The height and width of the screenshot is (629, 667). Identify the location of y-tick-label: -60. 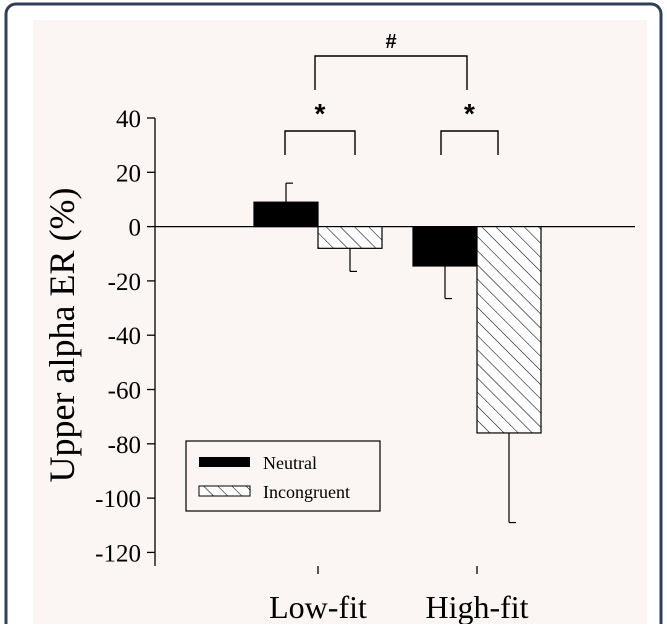
(124, 391).